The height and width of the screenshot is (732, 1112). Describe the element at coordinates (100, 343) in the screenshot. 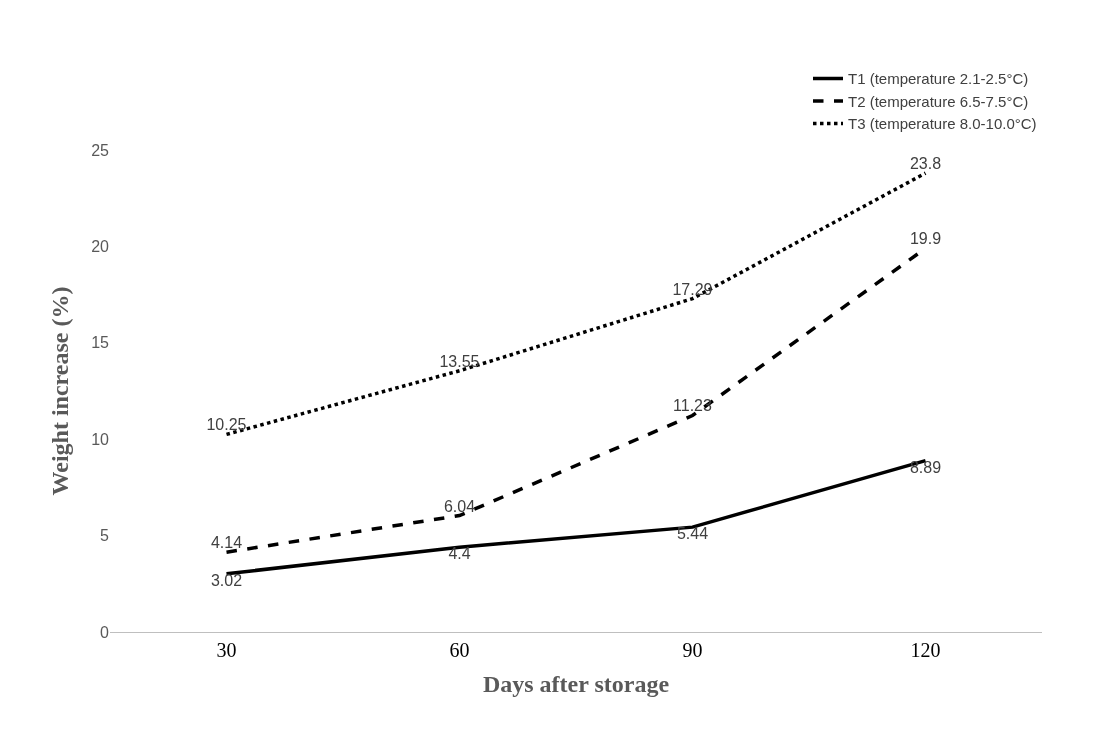

I see `y-tick-label: 15` at that location.